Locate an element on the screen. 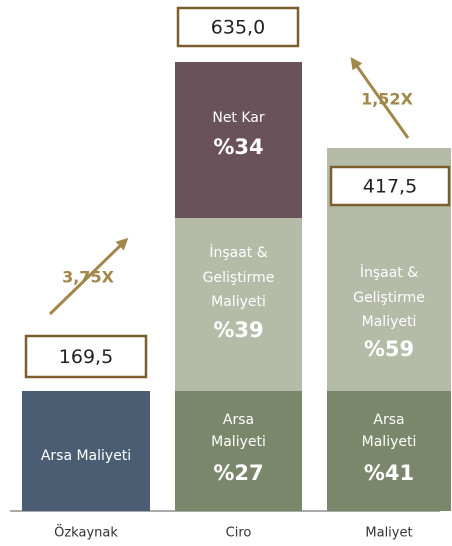  multiplier-label: 3,75X is located at coordinates (88, 277).